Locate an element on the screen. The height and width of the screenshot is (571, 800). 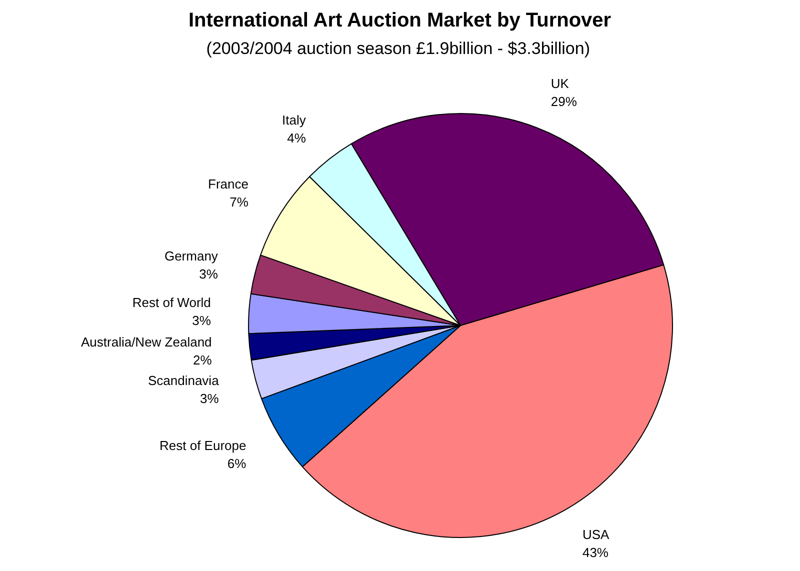
slice-label: Scandinavia is located at coordinates (184, 380).